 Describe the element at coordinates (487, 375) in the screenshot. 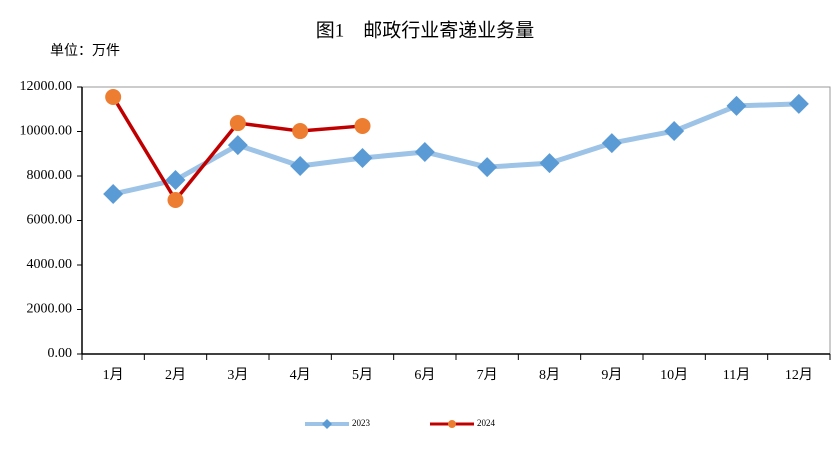

I see `x-tick-label: 7月` at that location.